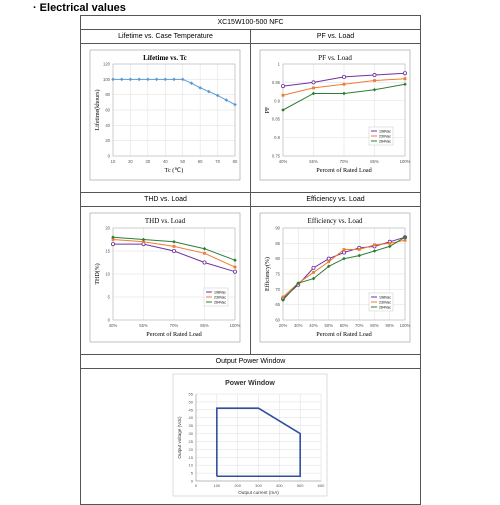  What do you see at coordinates (385, 297) in the screenshot?
I see `eff-legend-label: 198Vac` at bounding box center [385, 297].